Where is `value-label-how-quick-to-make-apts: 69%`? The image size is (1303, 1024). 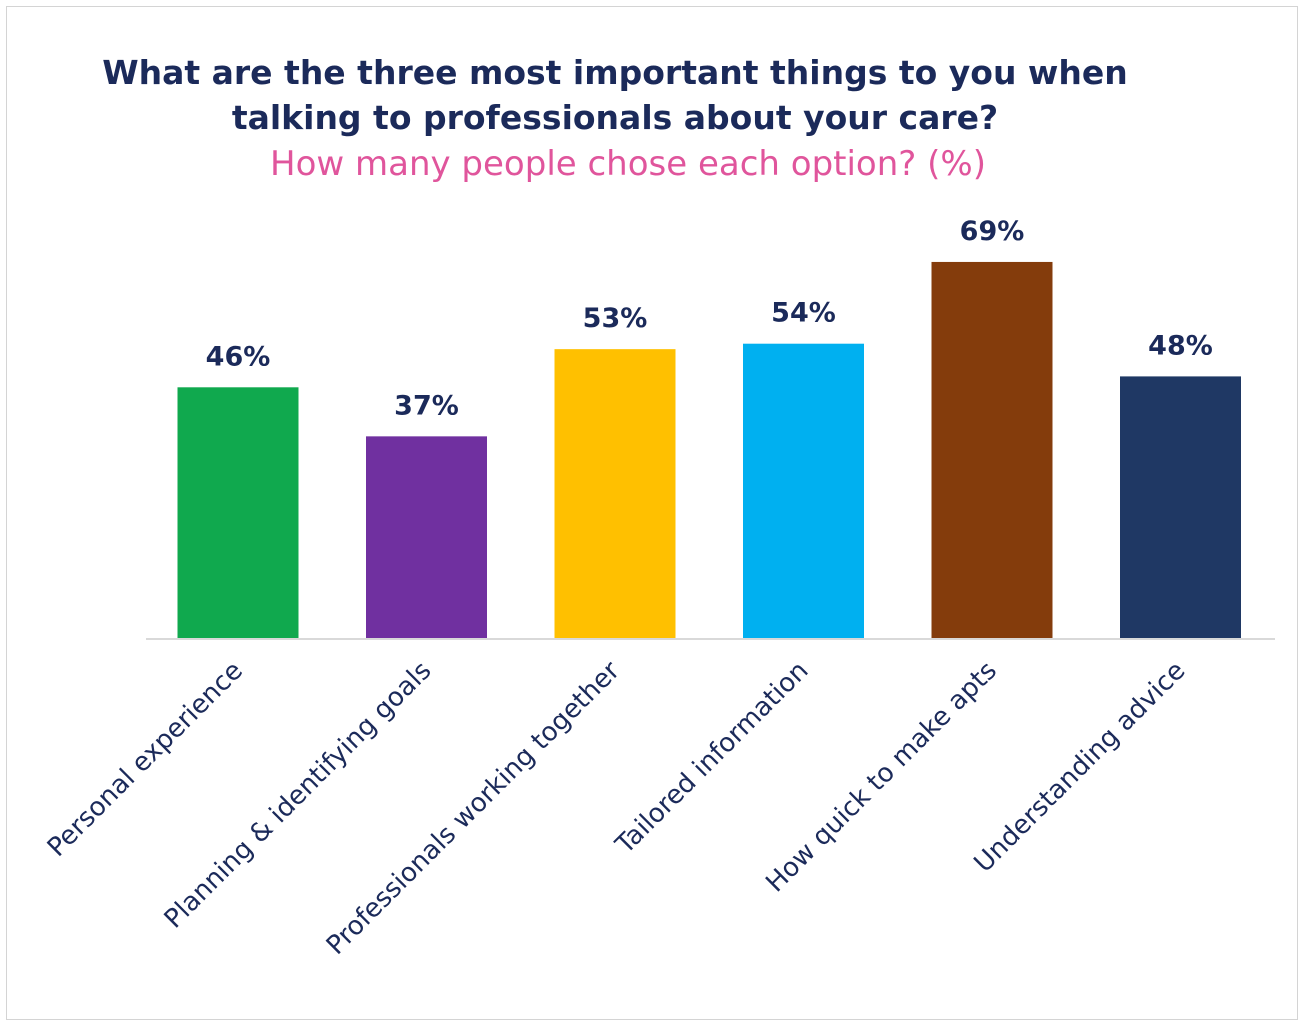
value-label-how-quick-to-make-apts: 69% is located at coordinates (992, 231).